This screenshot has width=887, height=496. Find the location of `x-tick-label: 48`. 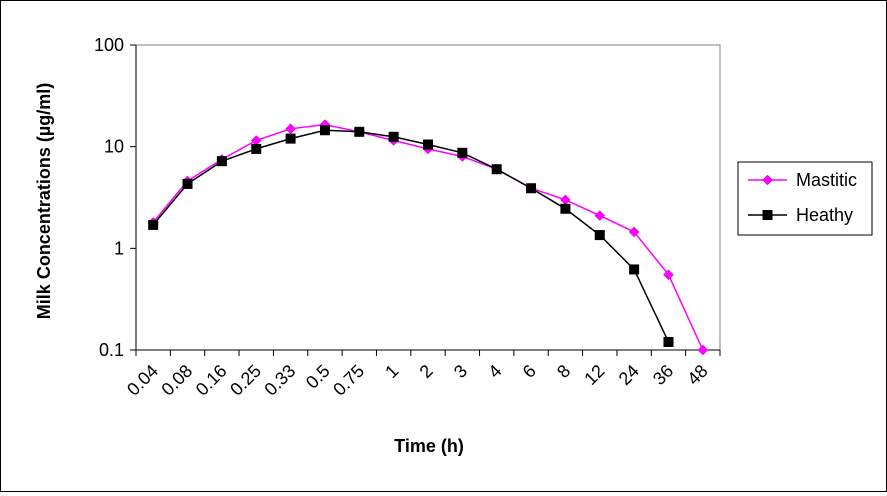

x-tick-label: 48 is located at coordinates (697, 375).